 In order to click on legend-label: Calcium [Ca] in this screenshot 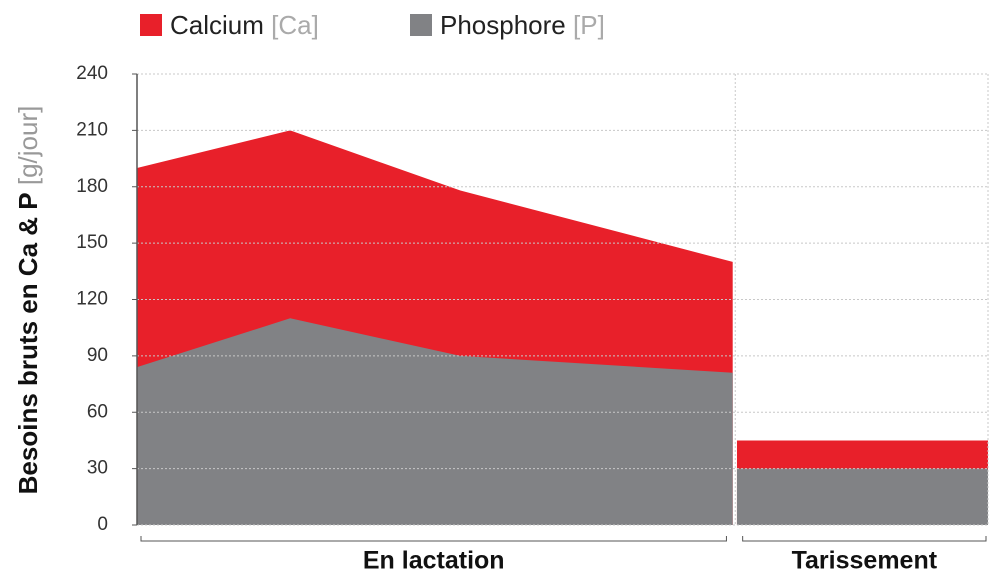, I will do `click(244, 25)`.